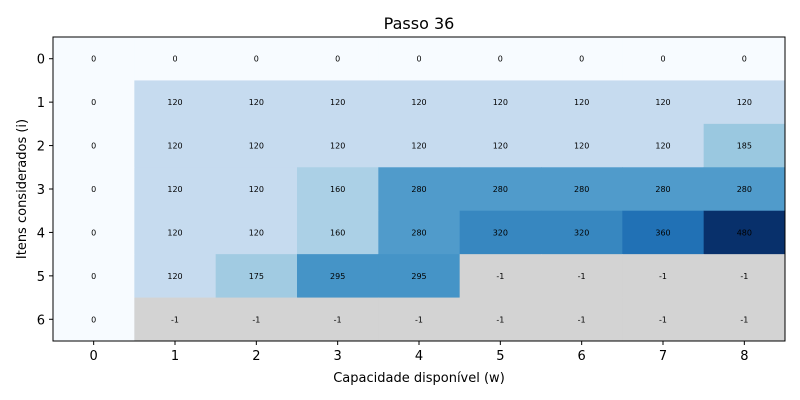 This screenshot has width=800, height=400. Describe the element at coordinates (418, 146) in the screenshot. I see `cell-value-label-r2-c4: 120` at that location.